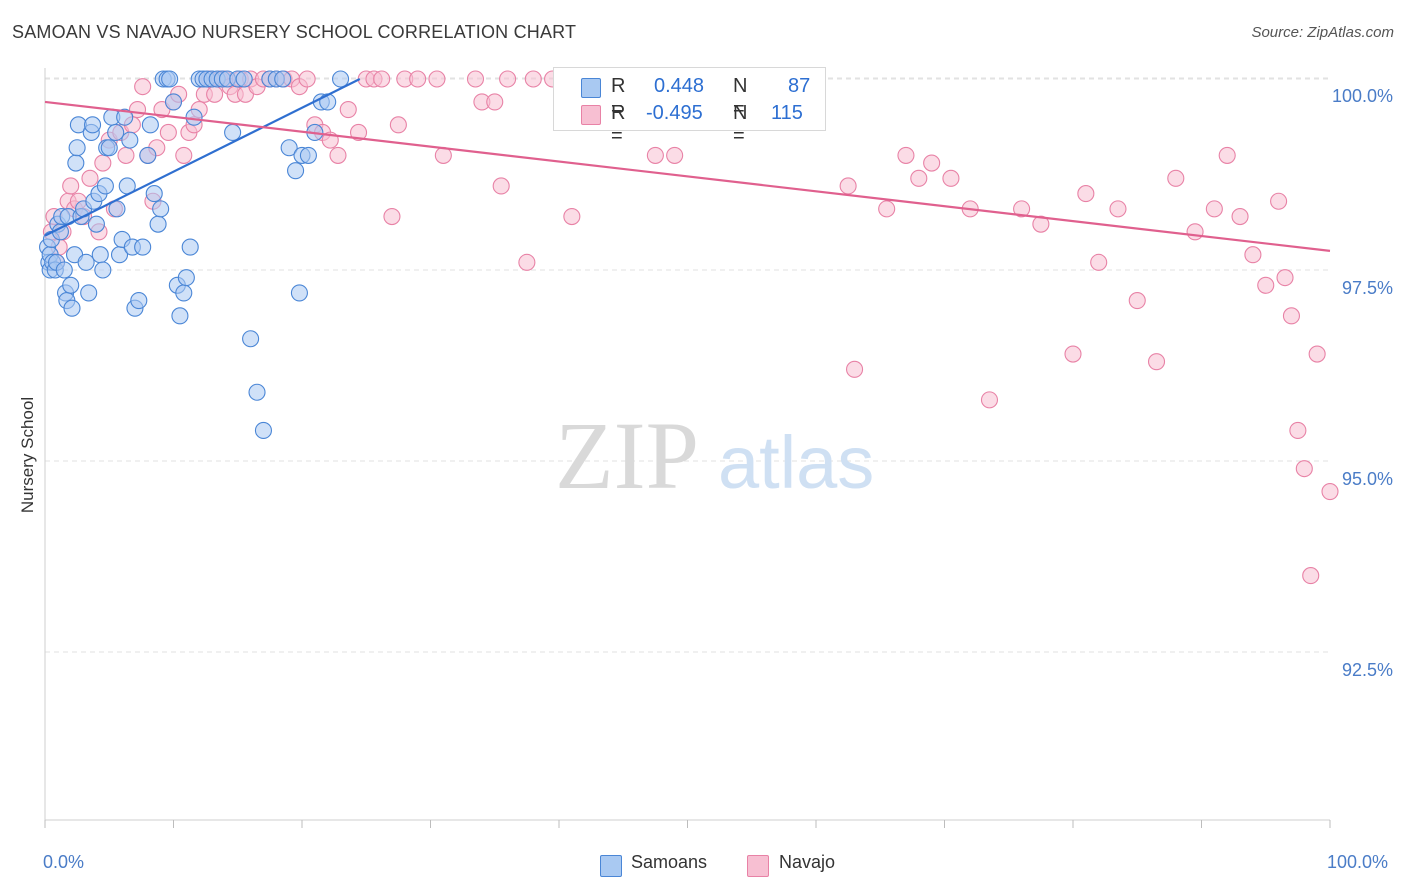 The width and height of the screenshot is (1406, 892). Describe the element at coordinates (1322, 32) in the screenshot. I see `source-credit: Source: ZipAtlas.com` at that location.